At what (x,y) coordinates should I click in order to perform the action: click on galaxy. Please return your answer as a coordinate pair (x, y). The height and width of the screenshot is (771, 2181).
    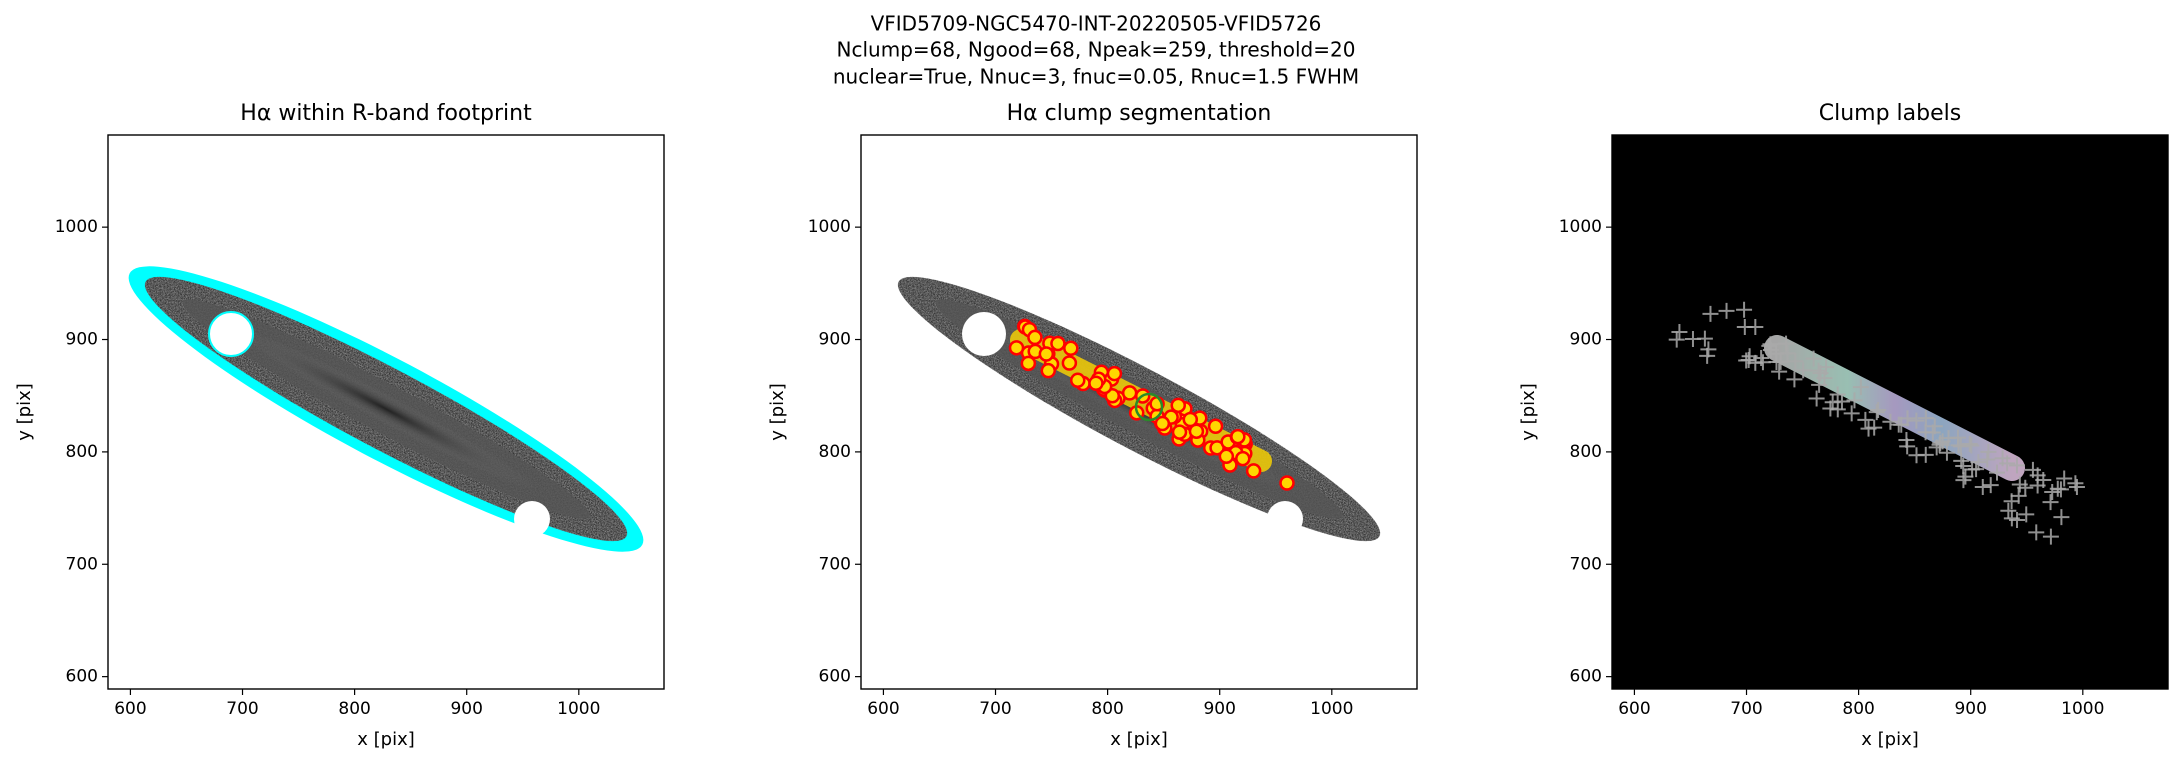
    Looking at the image, I should click on (386, 409).